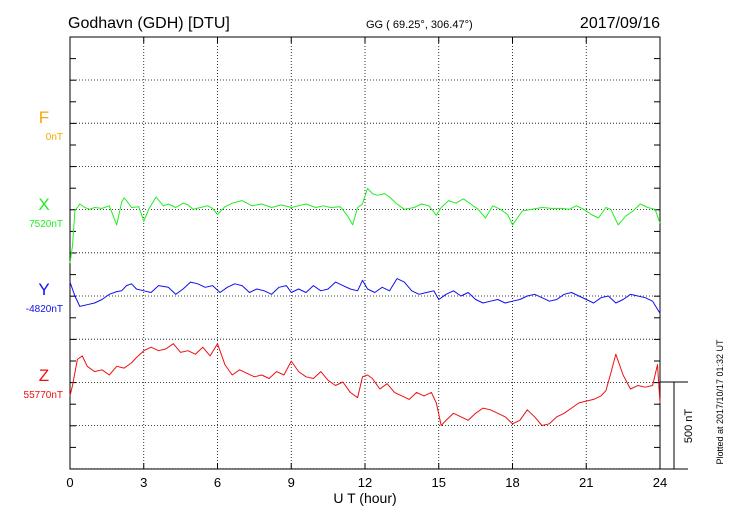 The height and width of the screenshot is (525, 730). I want to click on series-baseline-Z: 55770nT, so click(43, 395).